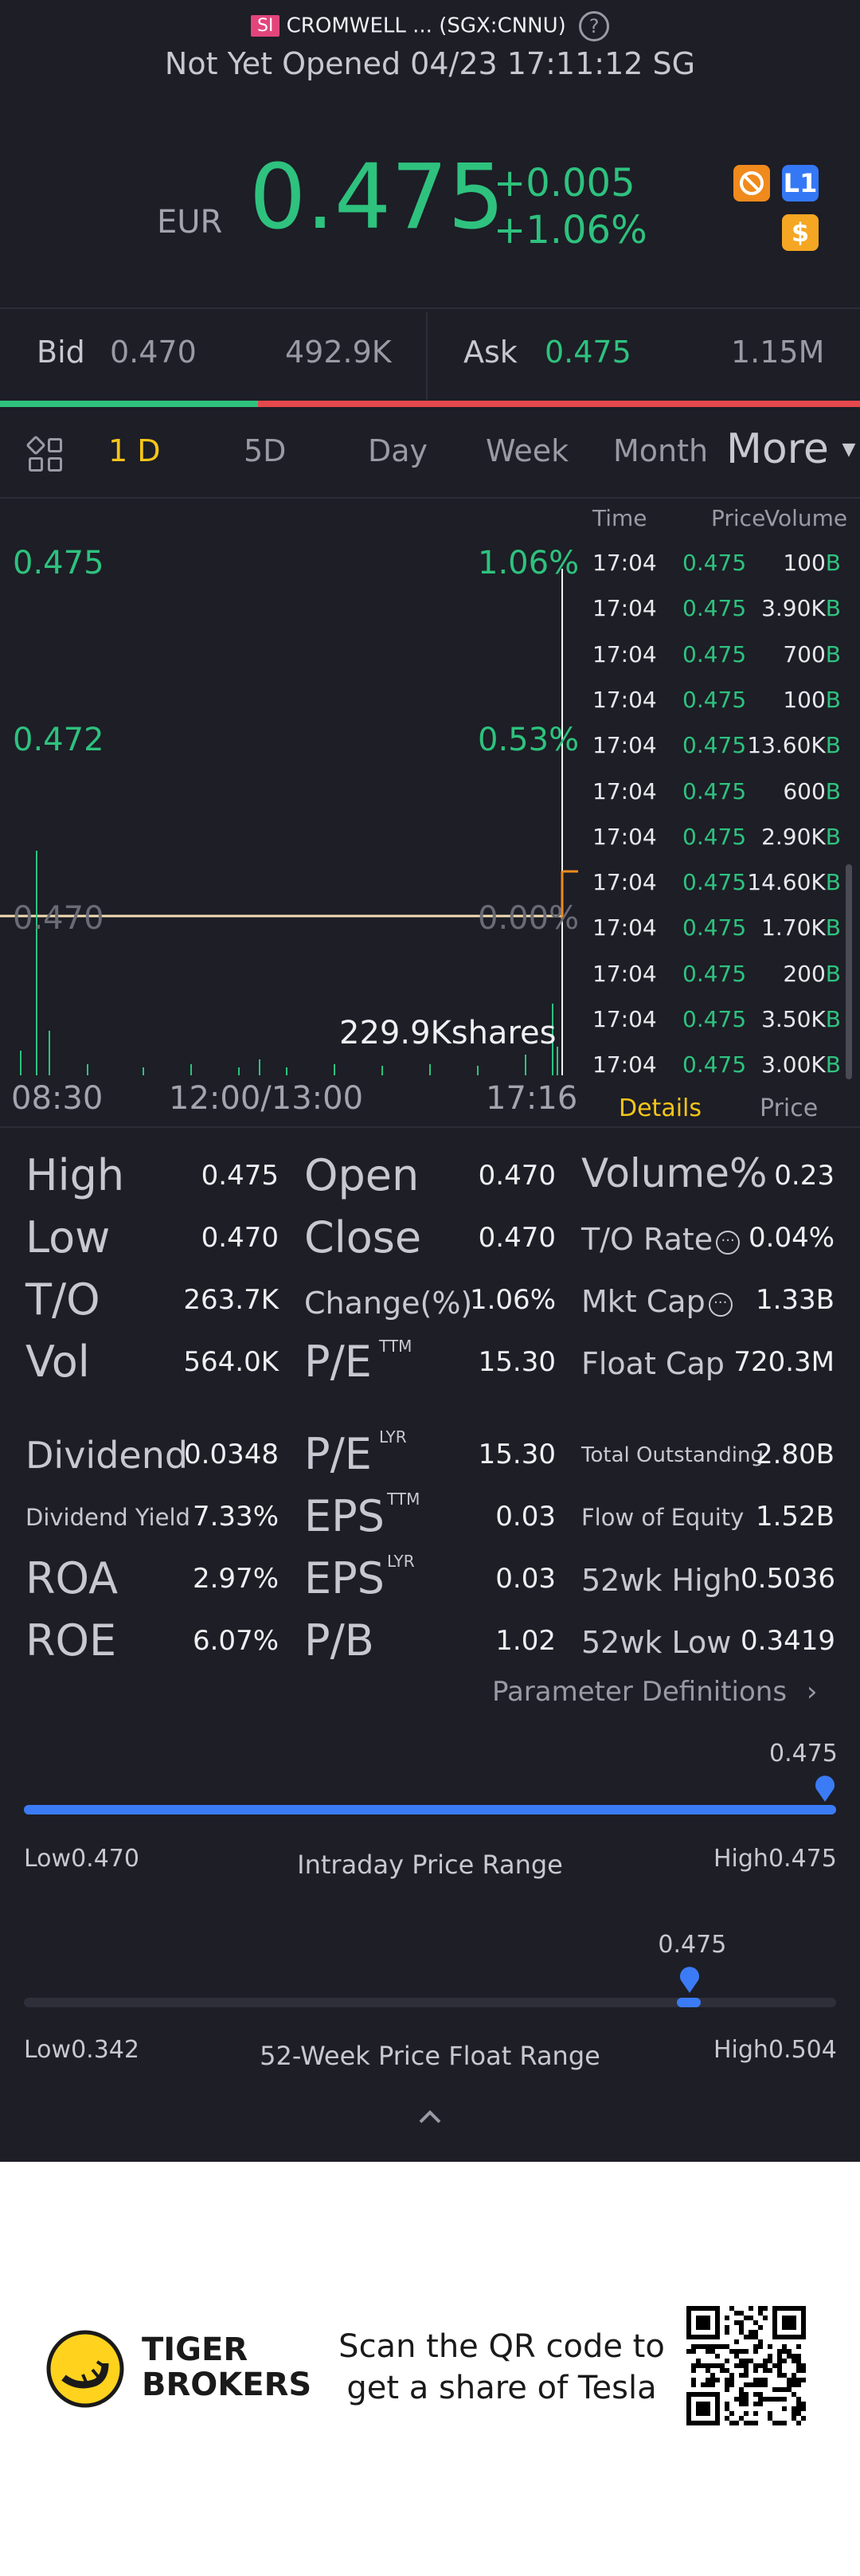 The width and height of the screenshot is (860, 2576). I want to click on tab-day: Day, so click(398, 450).